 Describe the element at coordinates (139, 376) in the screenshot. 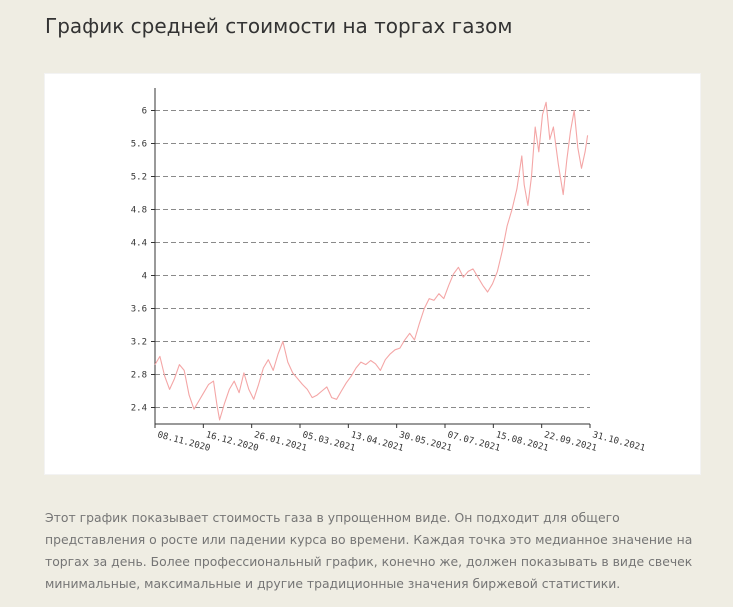

I see `y-tick-label: 2.8` at that location.